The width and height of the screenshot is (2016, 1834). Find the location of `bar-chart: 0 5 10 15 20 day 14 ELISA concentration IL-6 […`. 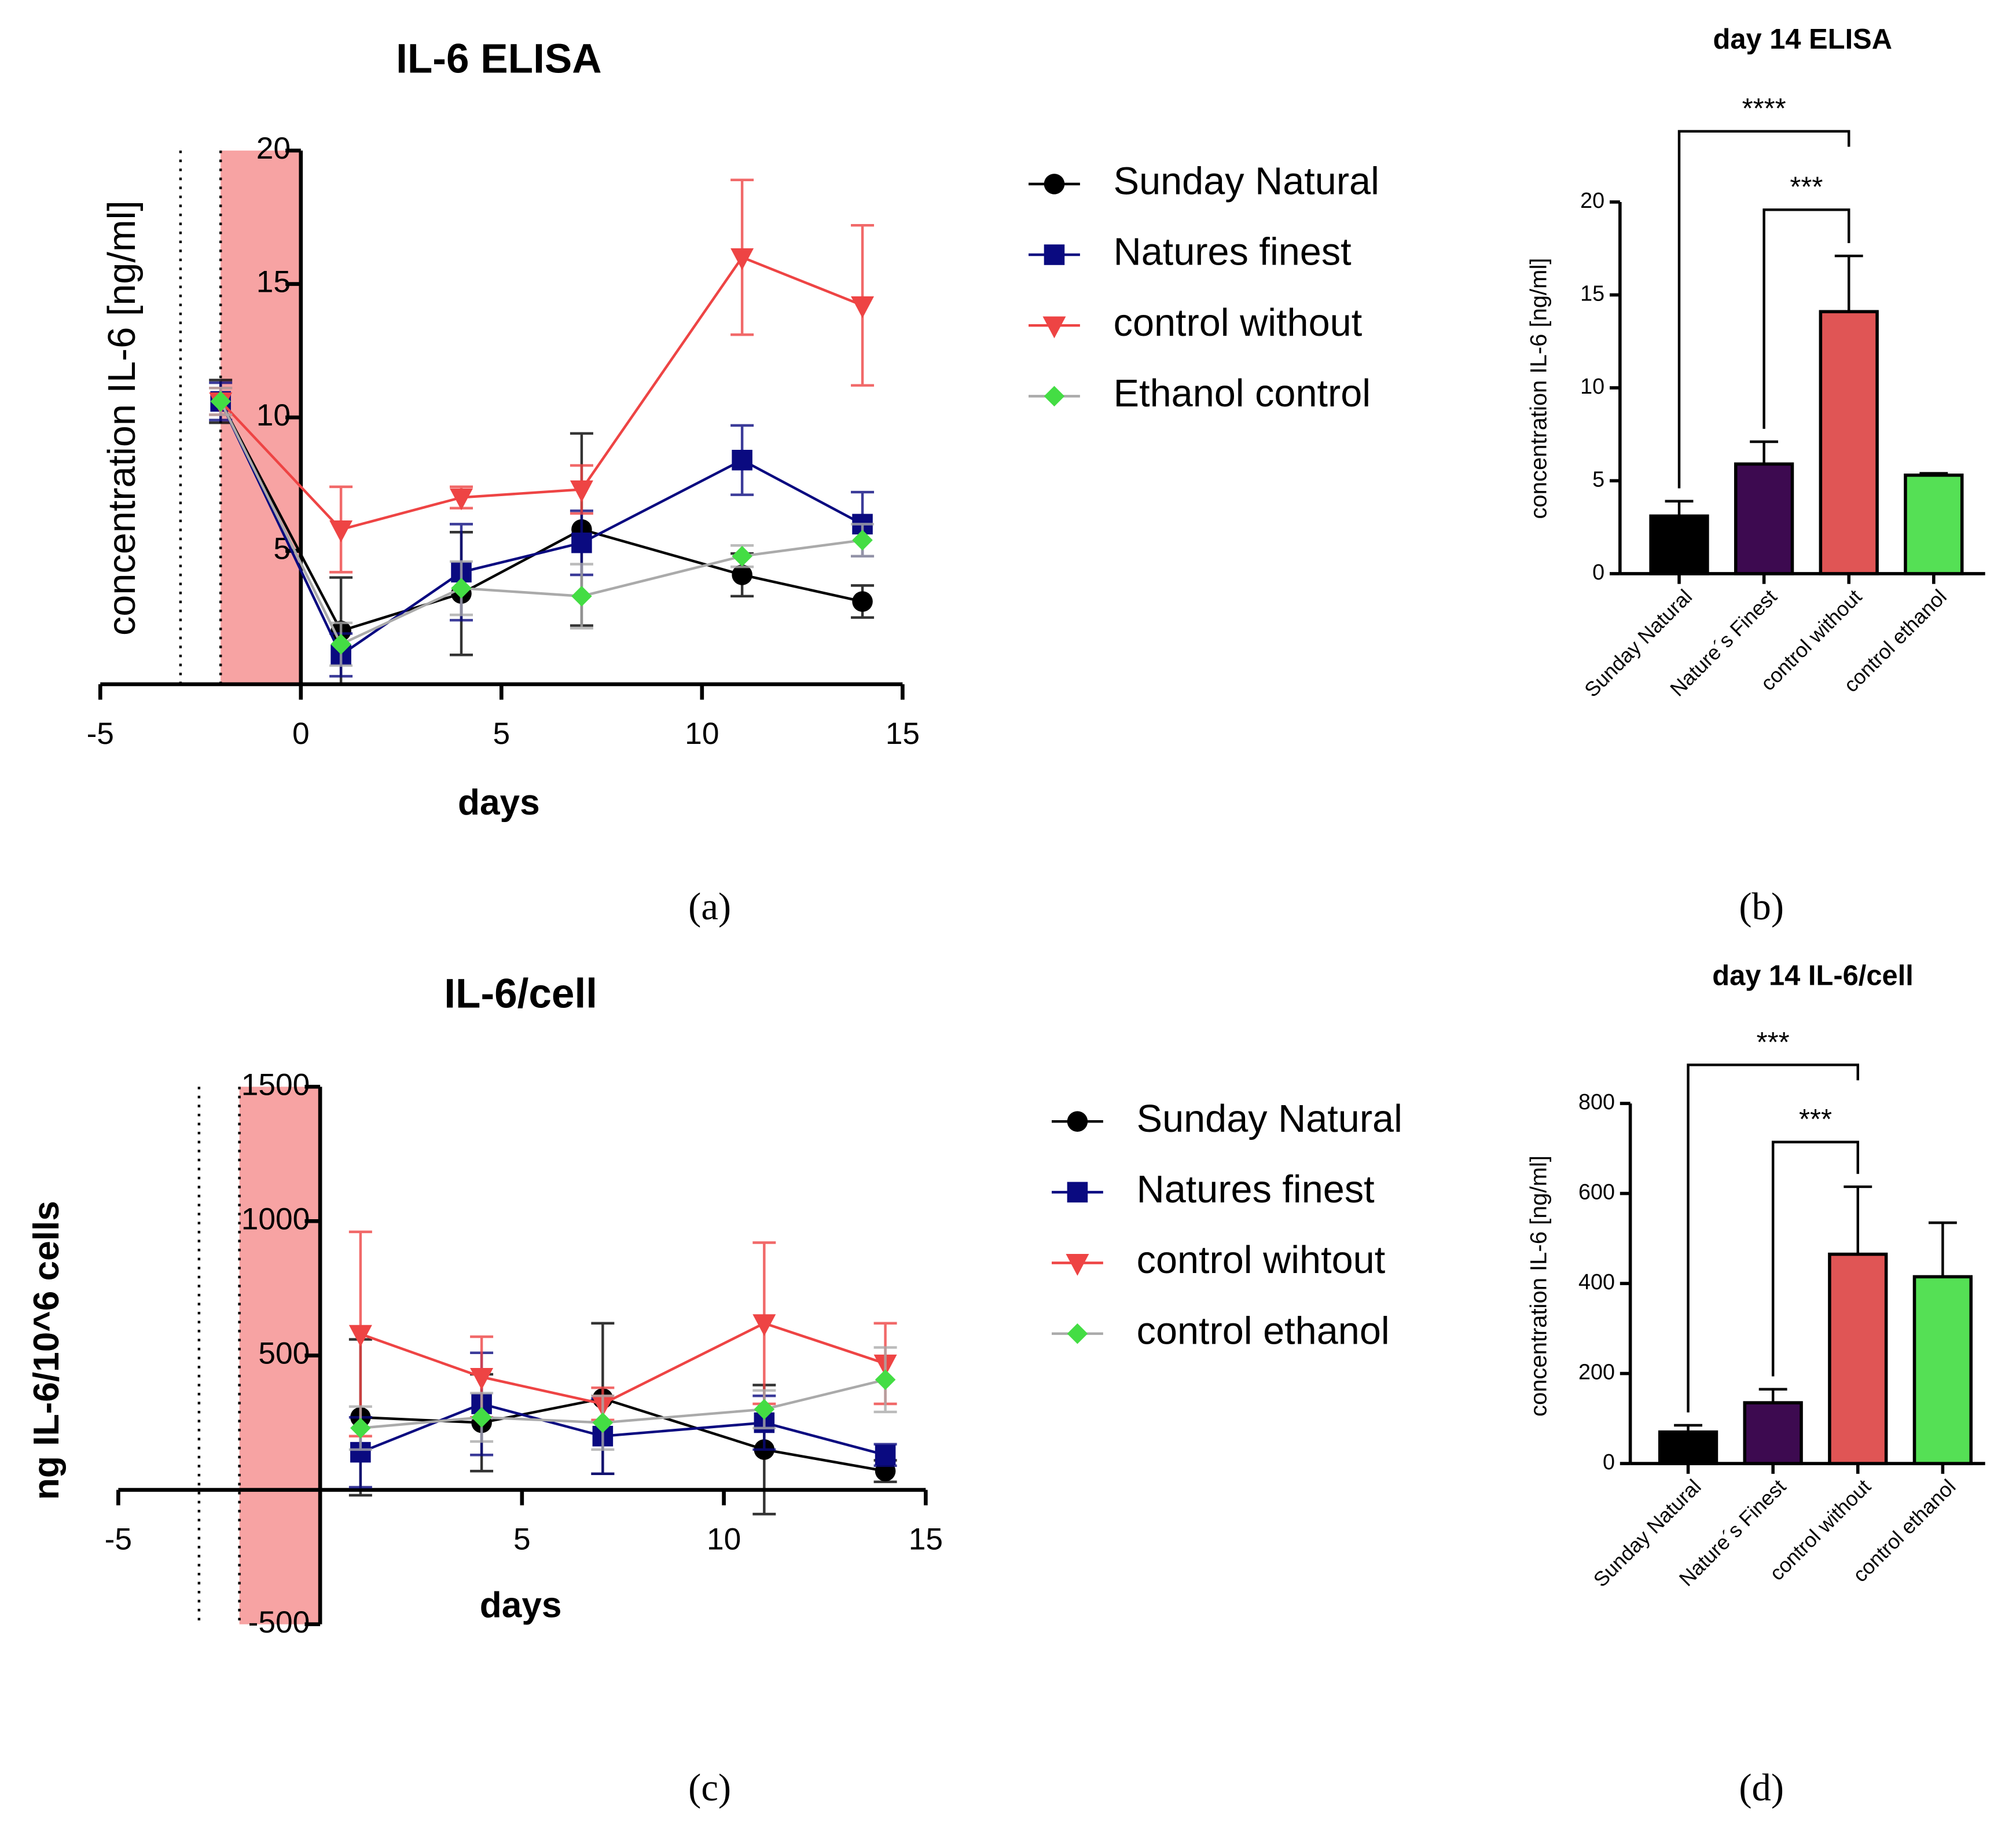

bar-chart: 0 5 10 15 20 day 14 ELISA concentration IL-6 [… is located at coordinates (1755, 363).